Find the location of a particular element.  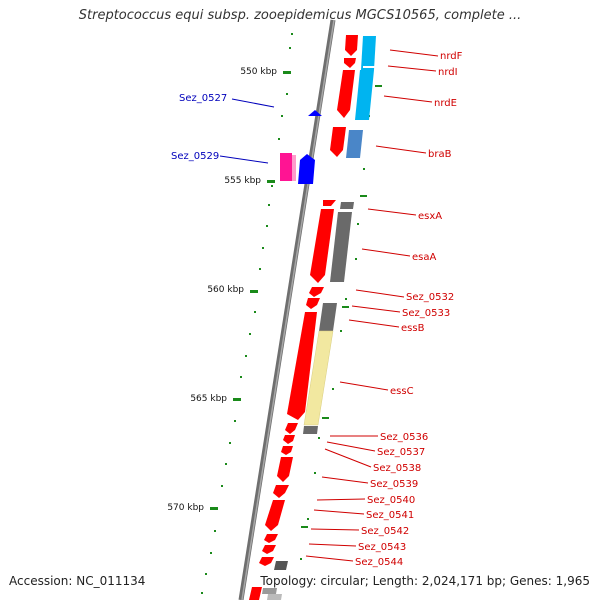

gene-Sez_0539-red is located at coordinates (285, 469).